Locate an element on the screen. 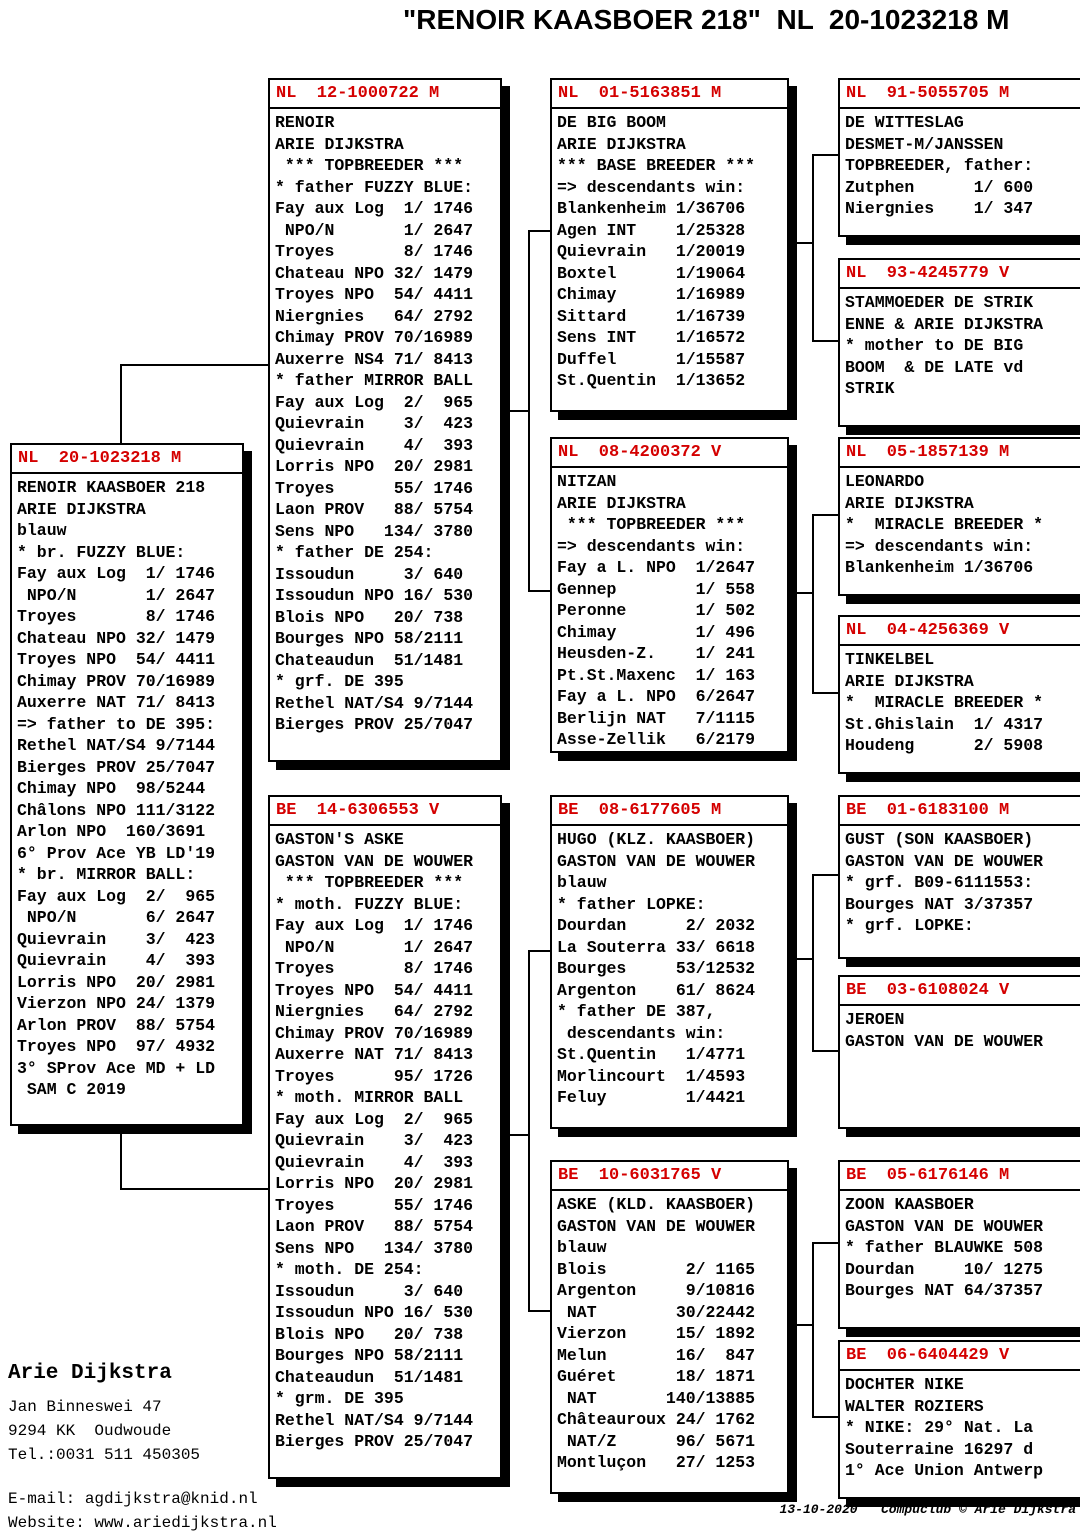  pedigree-text-line: Blankenheim 1/36706 is located at coordinates (651, 208).